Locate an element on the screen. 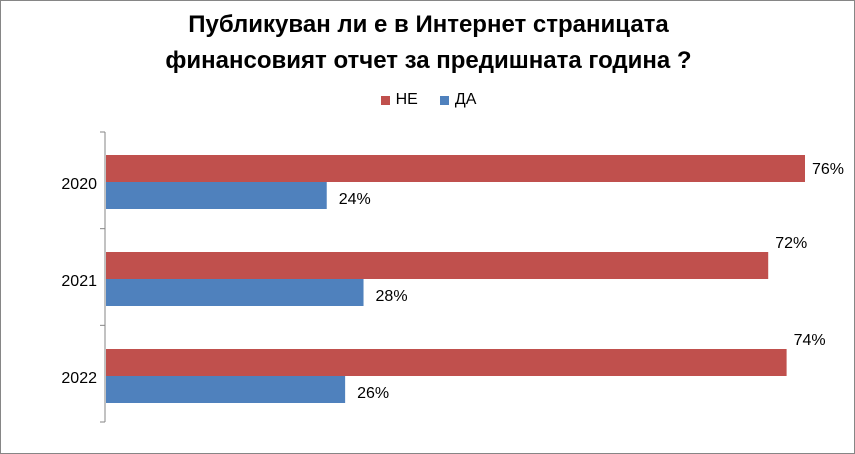 The image size is (855, 454). legend-label-da: ДА is located at coordinates (465, 99).